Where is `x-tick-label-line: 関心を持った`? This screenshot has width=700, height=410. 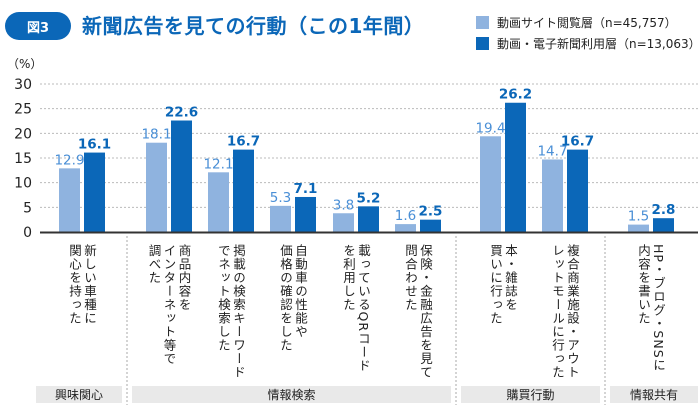 x-tick-label-line: 関心を持った is located at coordinates (74, 284).